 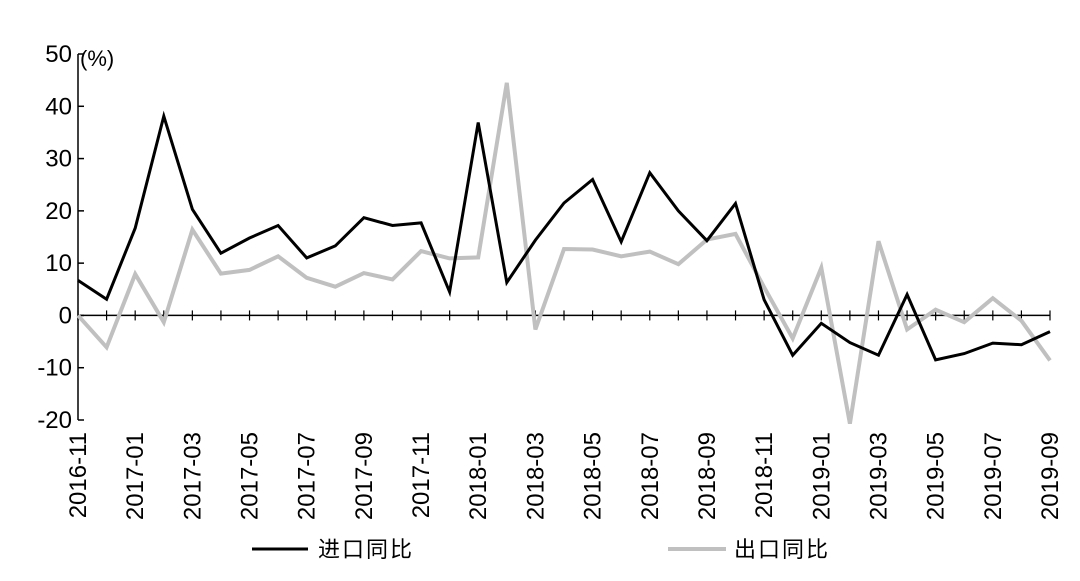 What do you see at coordinates (878, 476) in the screenshot?
I see `x-tick-label: 2019-03` at bounding box center [878, 476].